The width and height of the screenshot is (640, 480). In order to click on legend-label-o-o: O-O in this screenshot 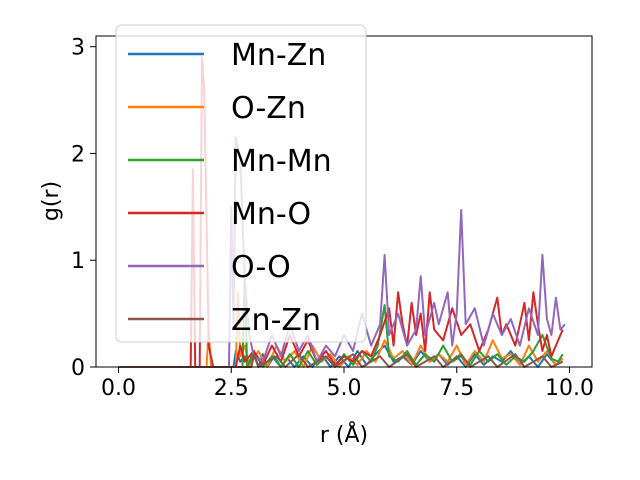, I will do `click(261, 267)`.